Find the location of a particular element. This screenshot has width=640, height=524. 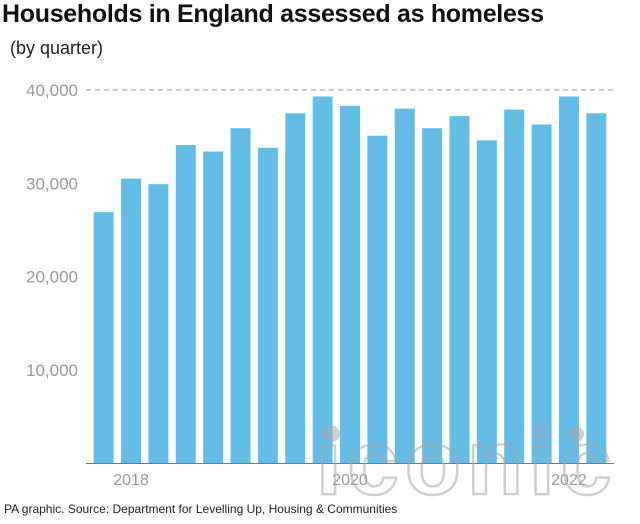

watermark: iconic is located at coordinates (466, 463).